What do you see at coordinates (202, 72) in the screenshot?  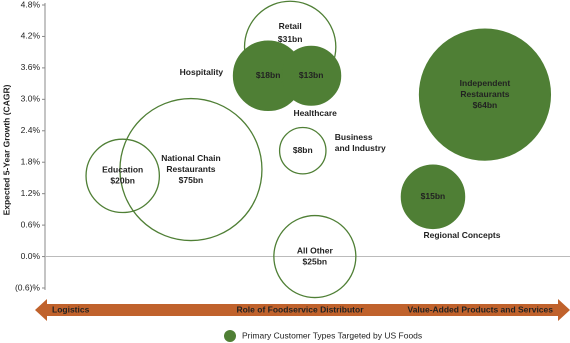 I see `bubble-name: Hospitality` at bounding box center [202, 72].